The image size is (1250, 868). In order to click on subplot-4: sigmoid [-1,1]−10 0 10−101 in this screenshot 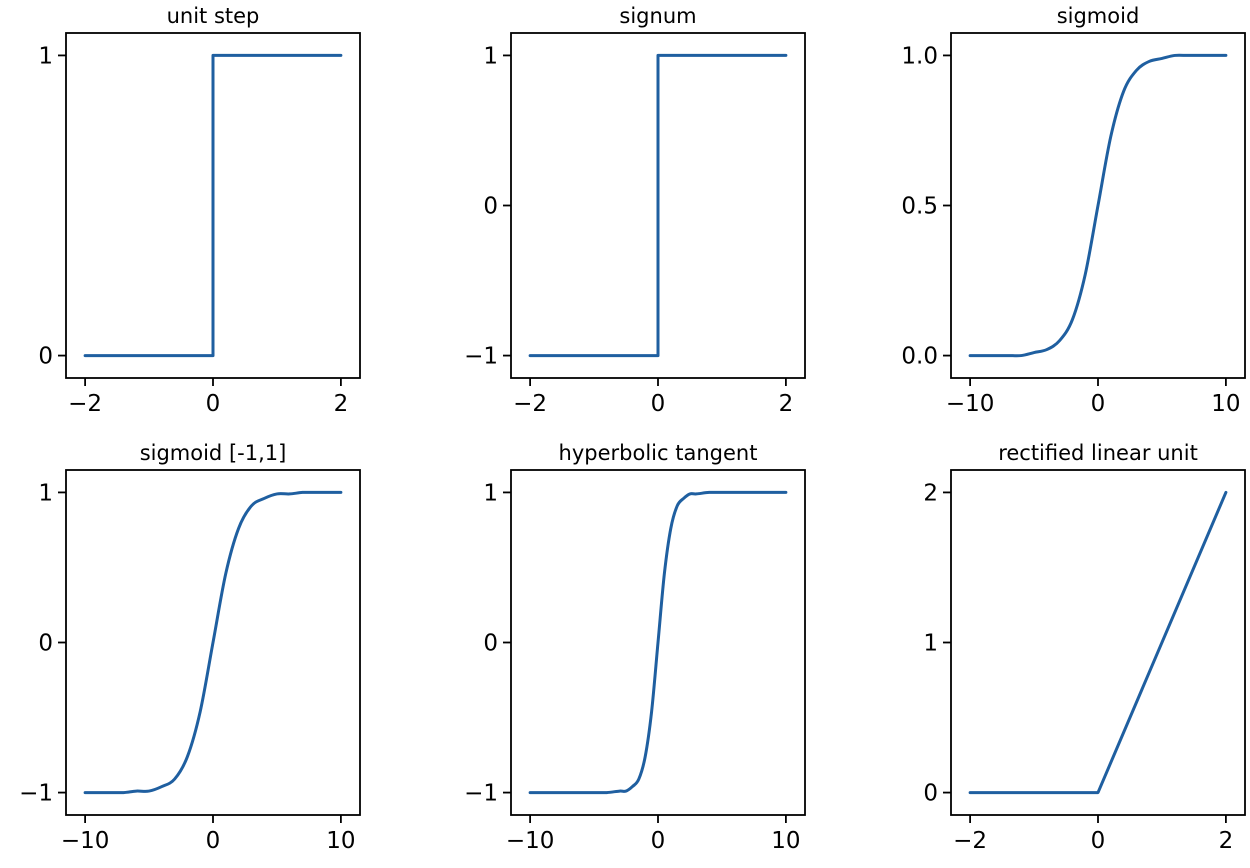, I will do `click(190, 647)`.